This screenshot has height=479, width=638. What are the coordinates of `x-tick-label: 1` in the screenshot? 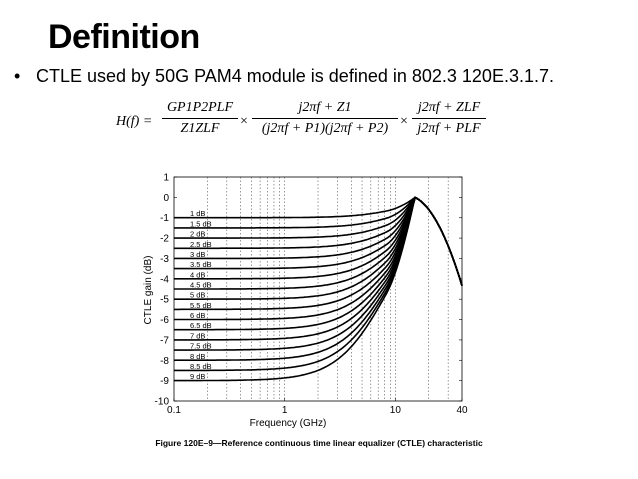 It's located at (285, 410).